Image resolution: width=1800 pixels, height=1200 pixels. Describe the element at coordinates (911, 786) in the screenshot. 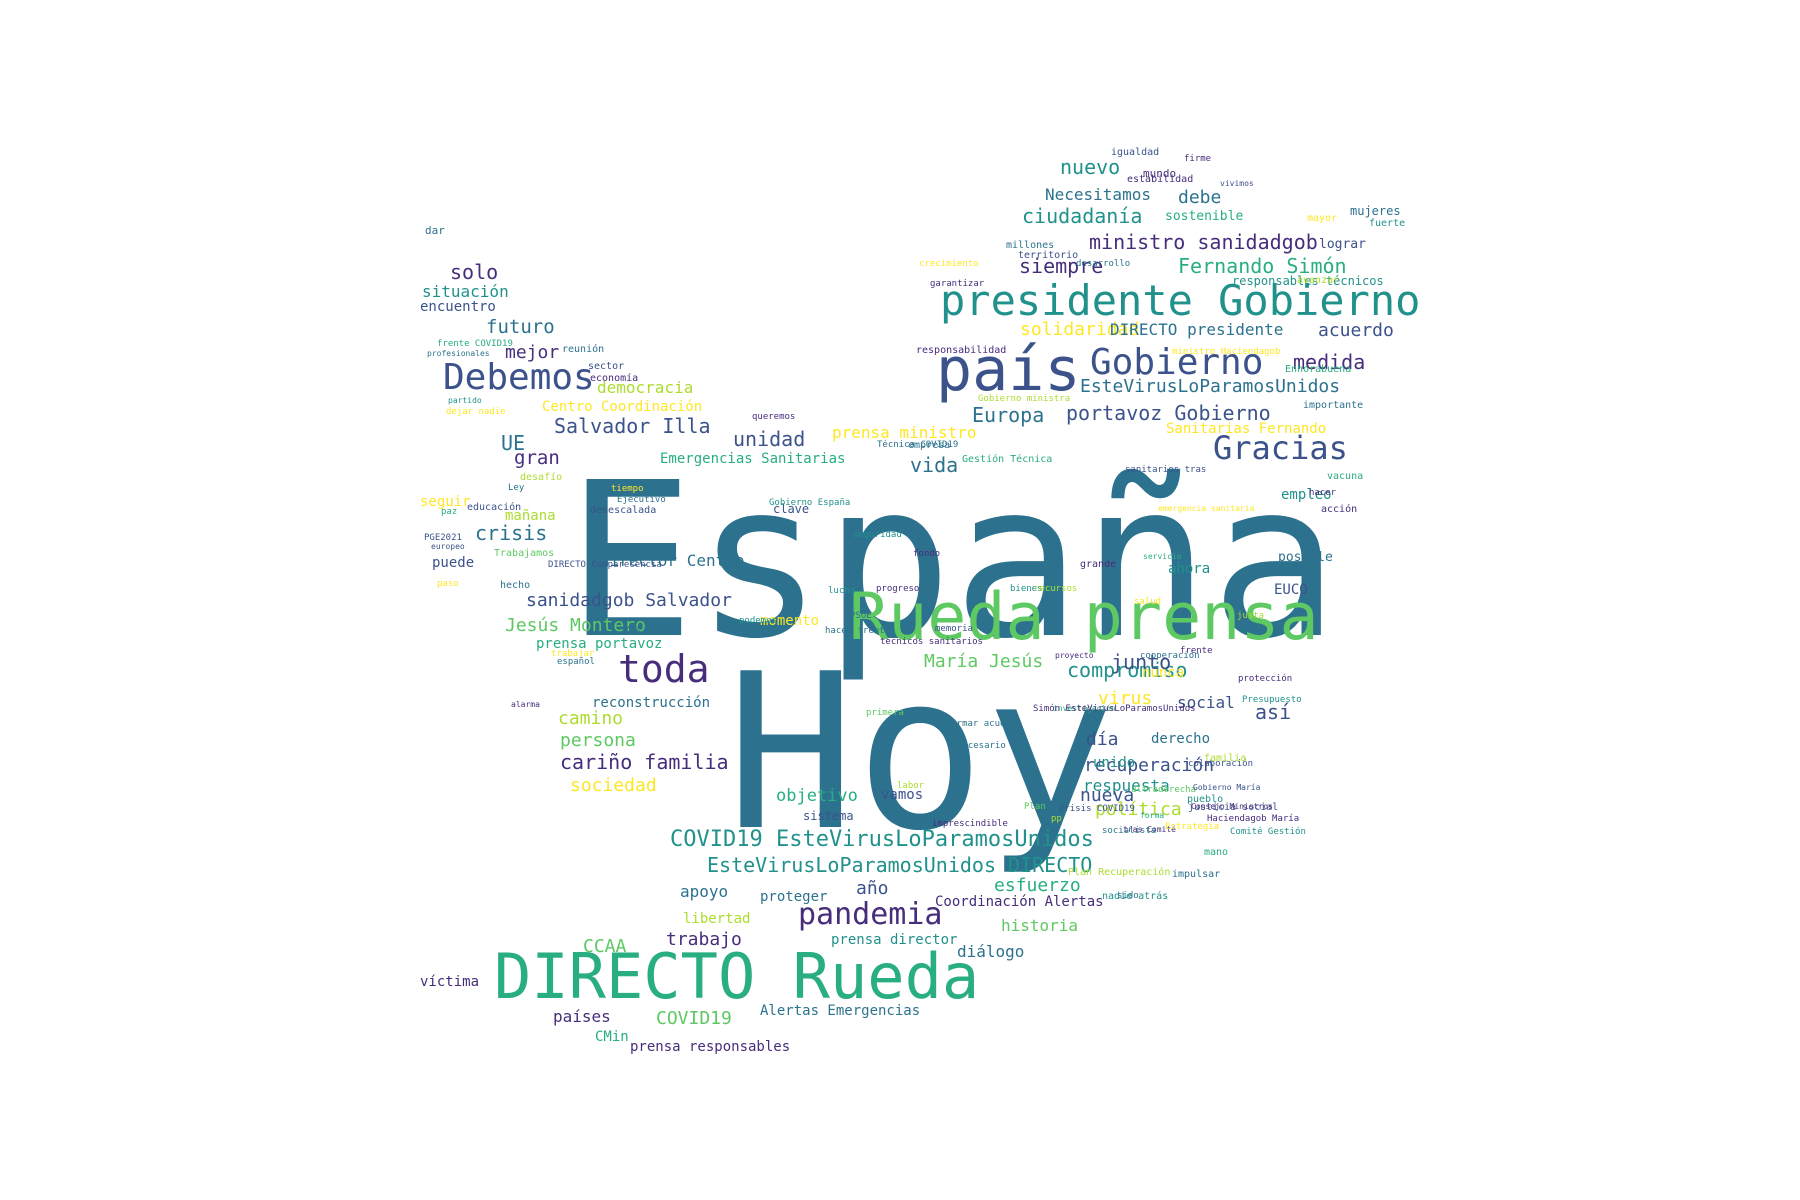

I see `word-cloud-word: labor` at that location.